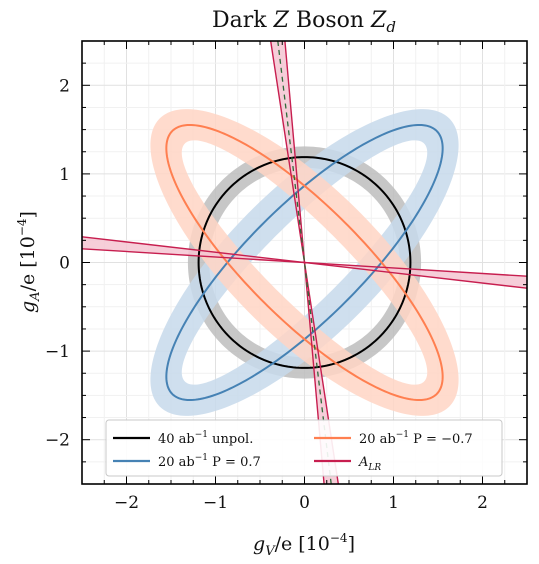  I want to click on y-tick-labels: −2 −1 0 1 2, so click(57, 263).